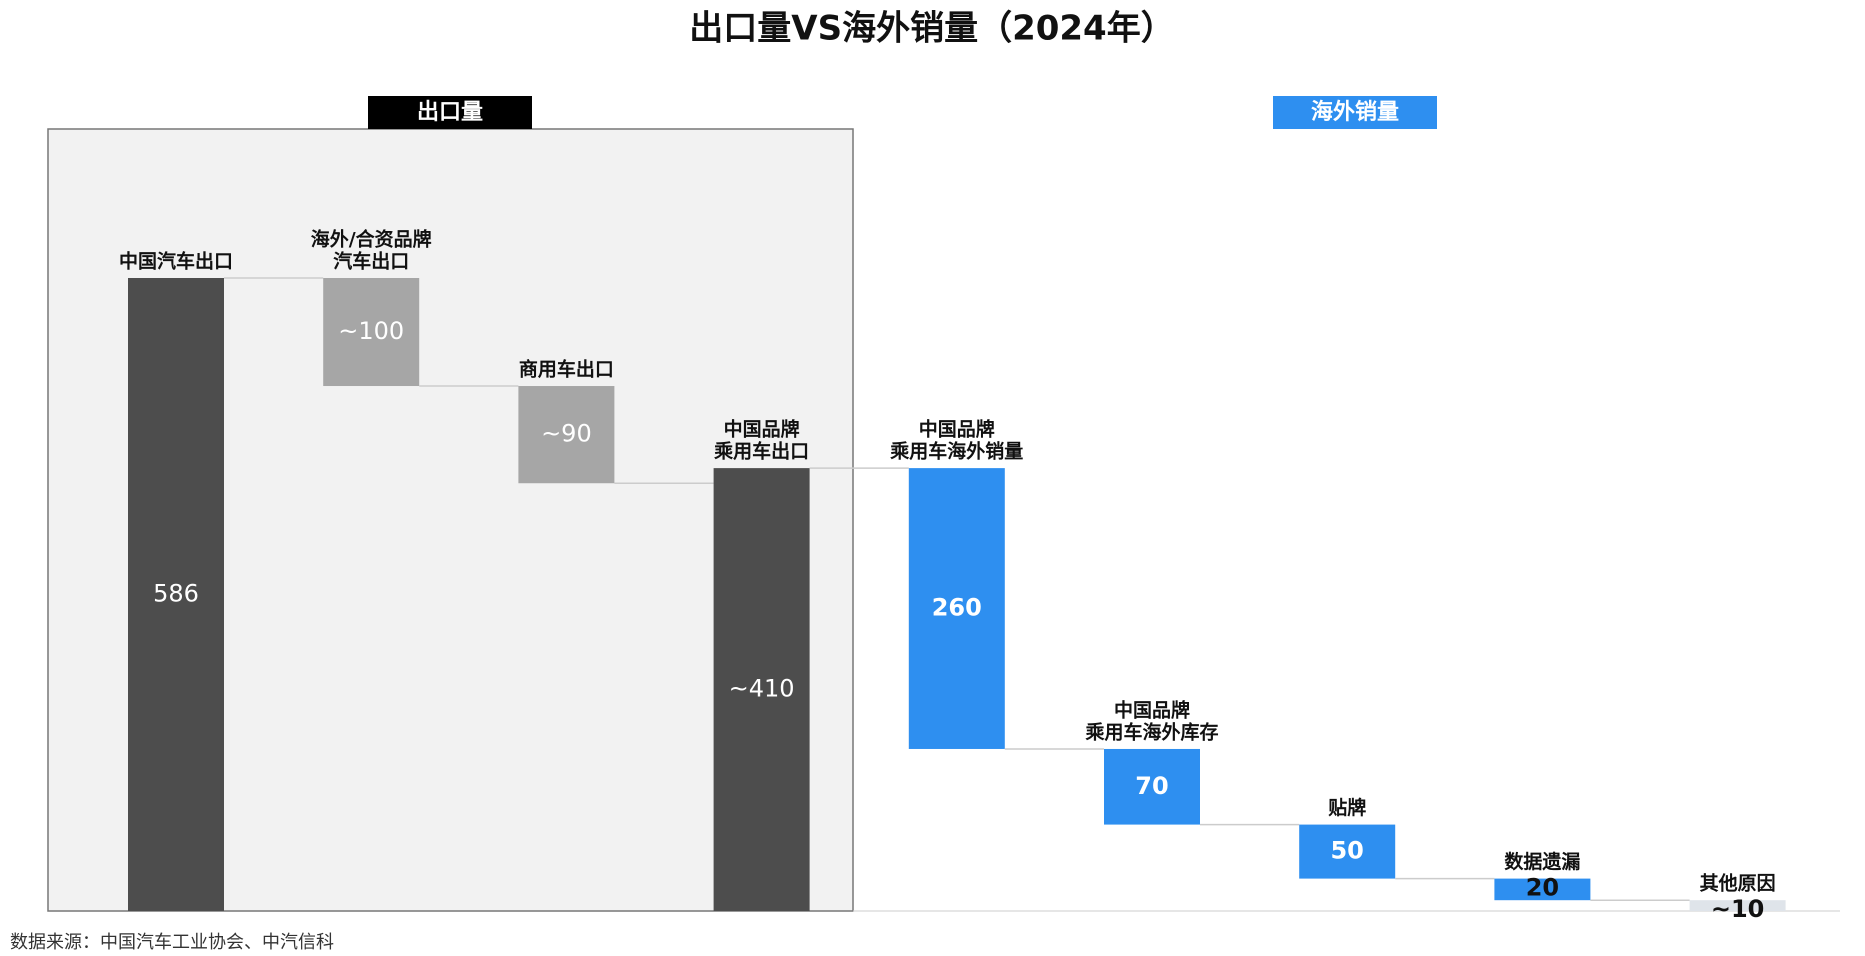 The image size is (1865, 956). What do you see at coordinates (1738, 883) in the screenshot?
I see `category-label: 其他原因` at bounding box center [1738, 883].